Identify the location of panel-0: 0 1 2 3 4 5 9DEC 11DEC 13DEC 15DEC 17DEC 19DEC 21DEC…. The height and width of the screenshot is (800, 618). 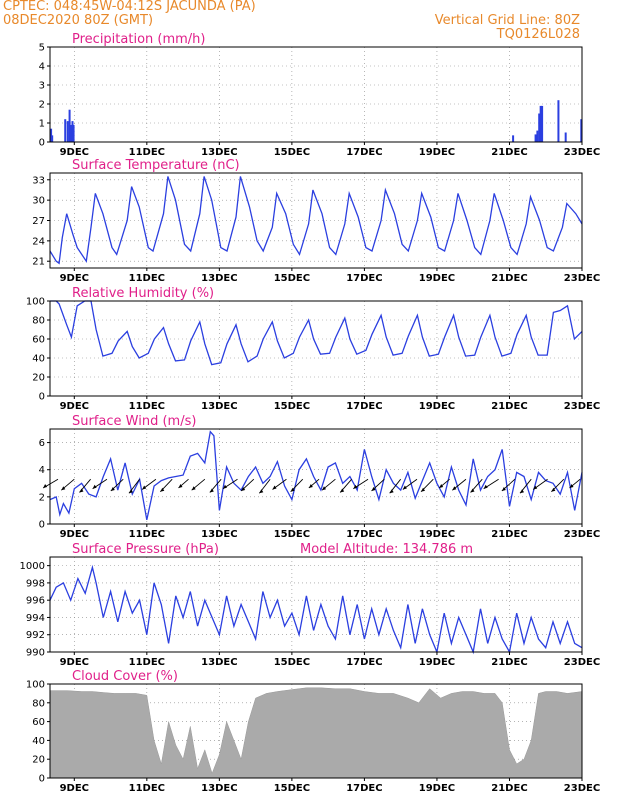
(320, 95).